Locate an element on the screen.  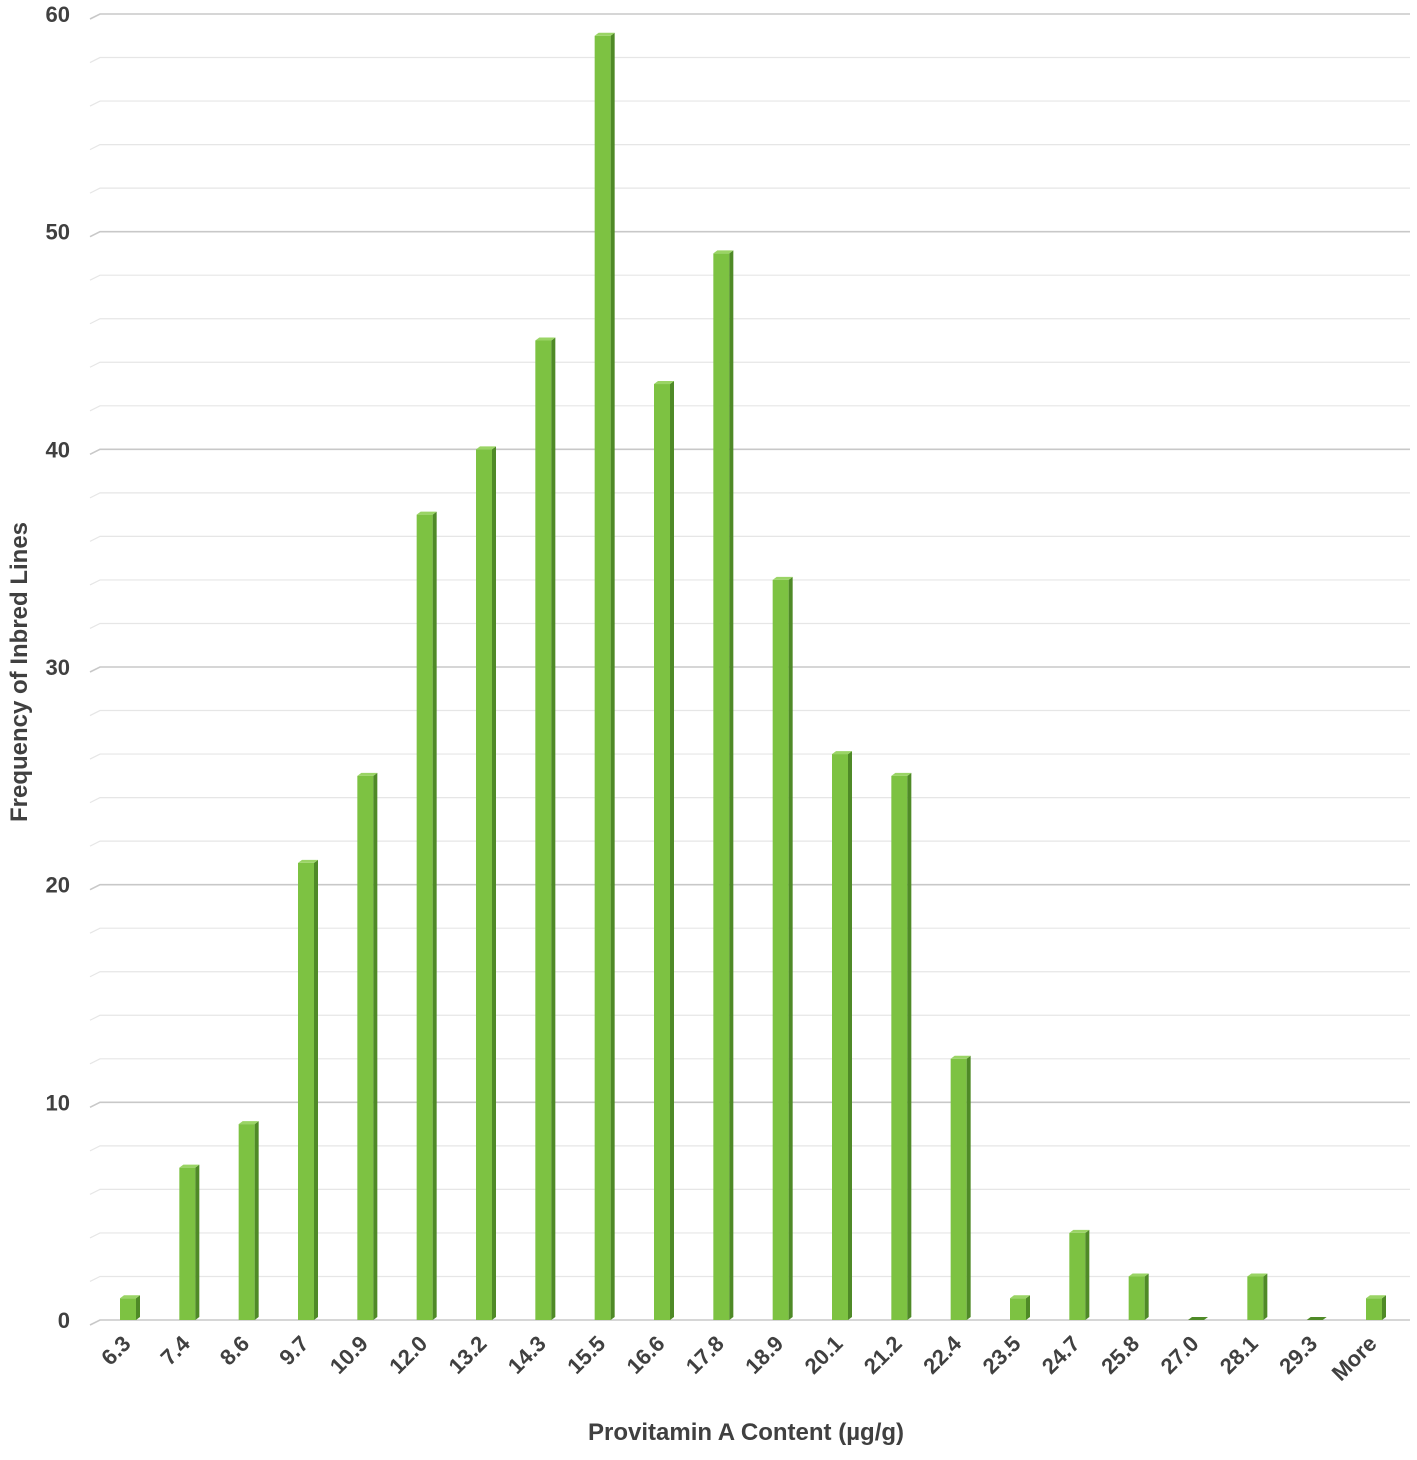
x-tick-label: 10.9 is located at coordinates (349, 1355).